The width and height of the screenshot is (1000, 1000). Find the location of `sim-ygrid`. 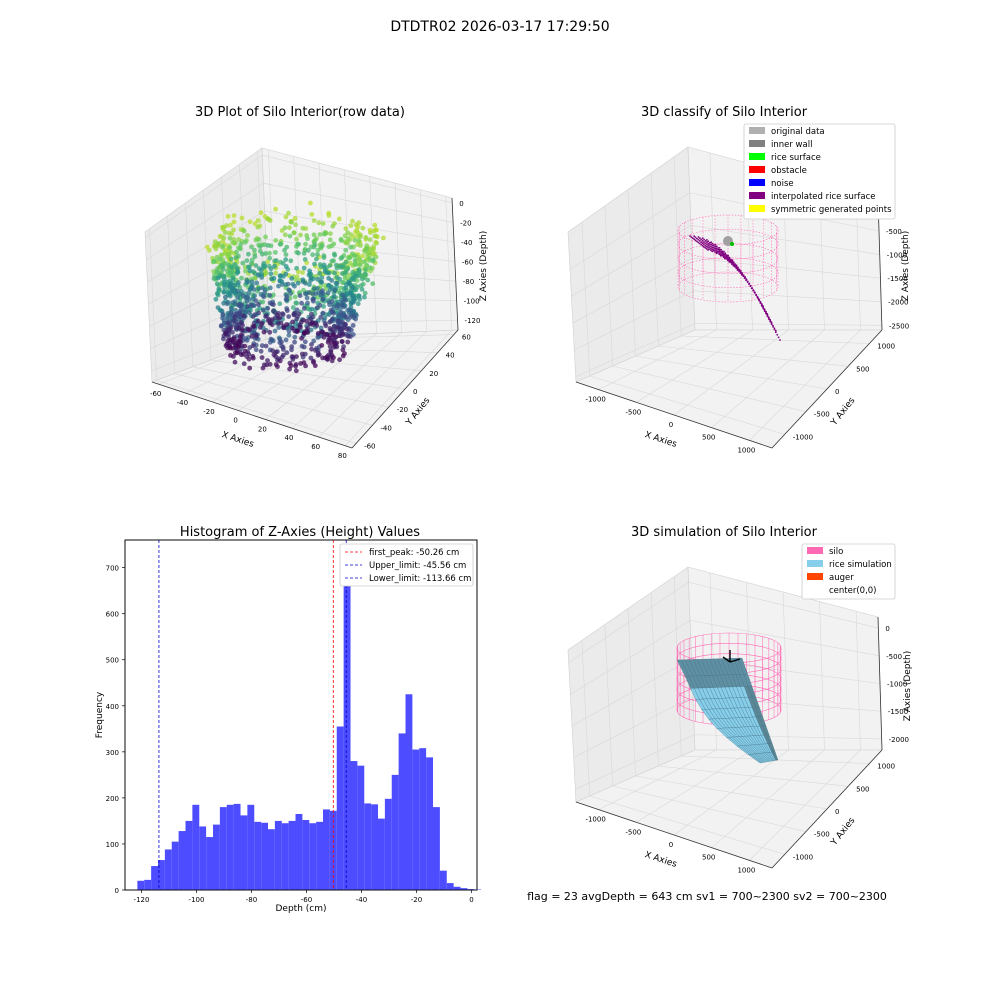

sim-ygrid is located at coordinates (753, 776).